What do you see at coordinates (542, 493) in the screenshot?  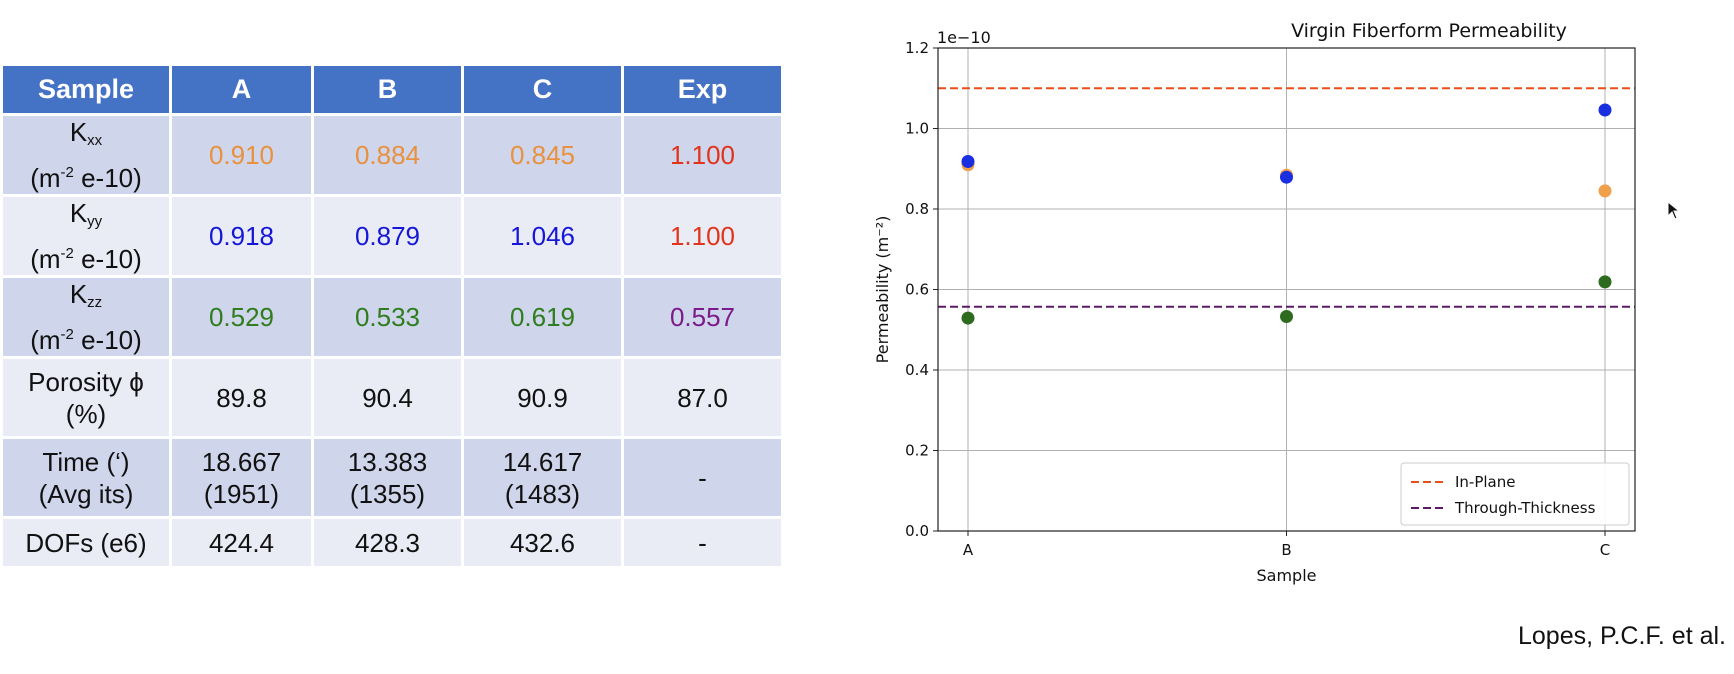 I see `time-c-iterations: (1483)` at bounding box center [542, 493].